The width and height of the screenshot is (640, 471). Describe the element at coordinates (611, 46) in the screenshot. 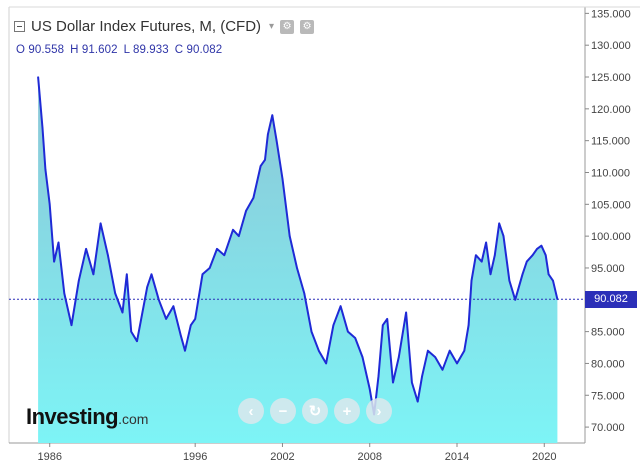

I see `y-tick-label-12: 130.000` at that location.